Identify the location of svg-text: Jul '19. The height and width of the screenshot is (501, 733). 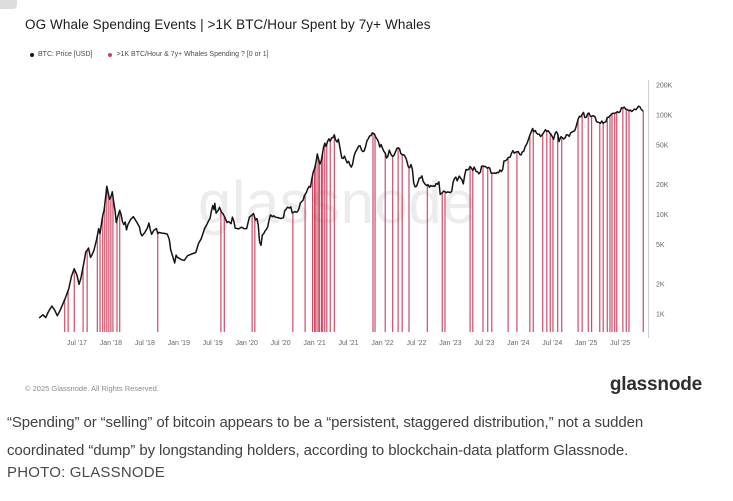
(213, 343).